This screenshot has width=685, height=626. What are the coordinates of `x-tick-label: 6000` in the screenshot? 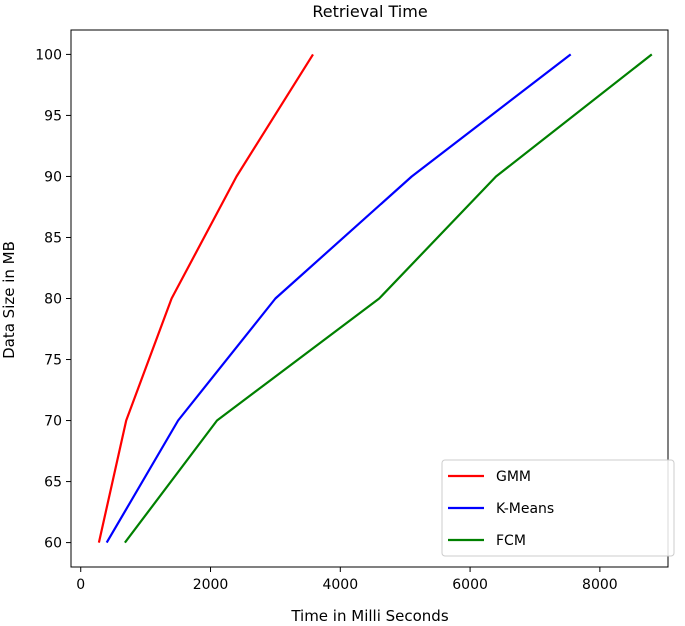 It's located at (470, 585).